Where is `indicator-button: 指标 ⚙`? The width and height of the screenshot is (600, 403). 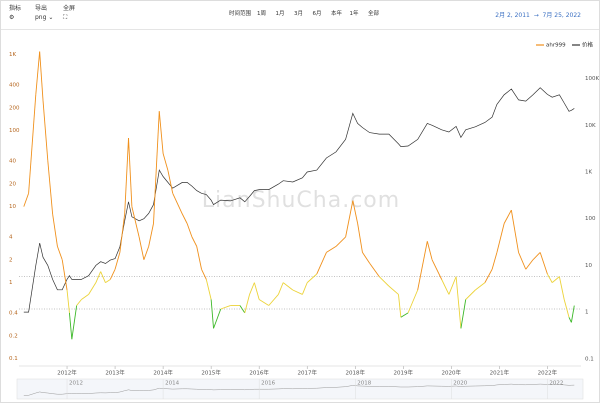 indicator-button: 指标 ⚙ is located at coordinates (15, 13).